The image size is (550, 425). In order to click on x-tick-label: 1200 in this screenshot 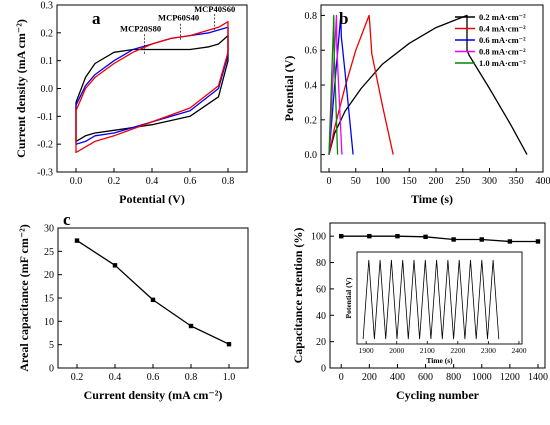, I will do `click(510, 377)`.